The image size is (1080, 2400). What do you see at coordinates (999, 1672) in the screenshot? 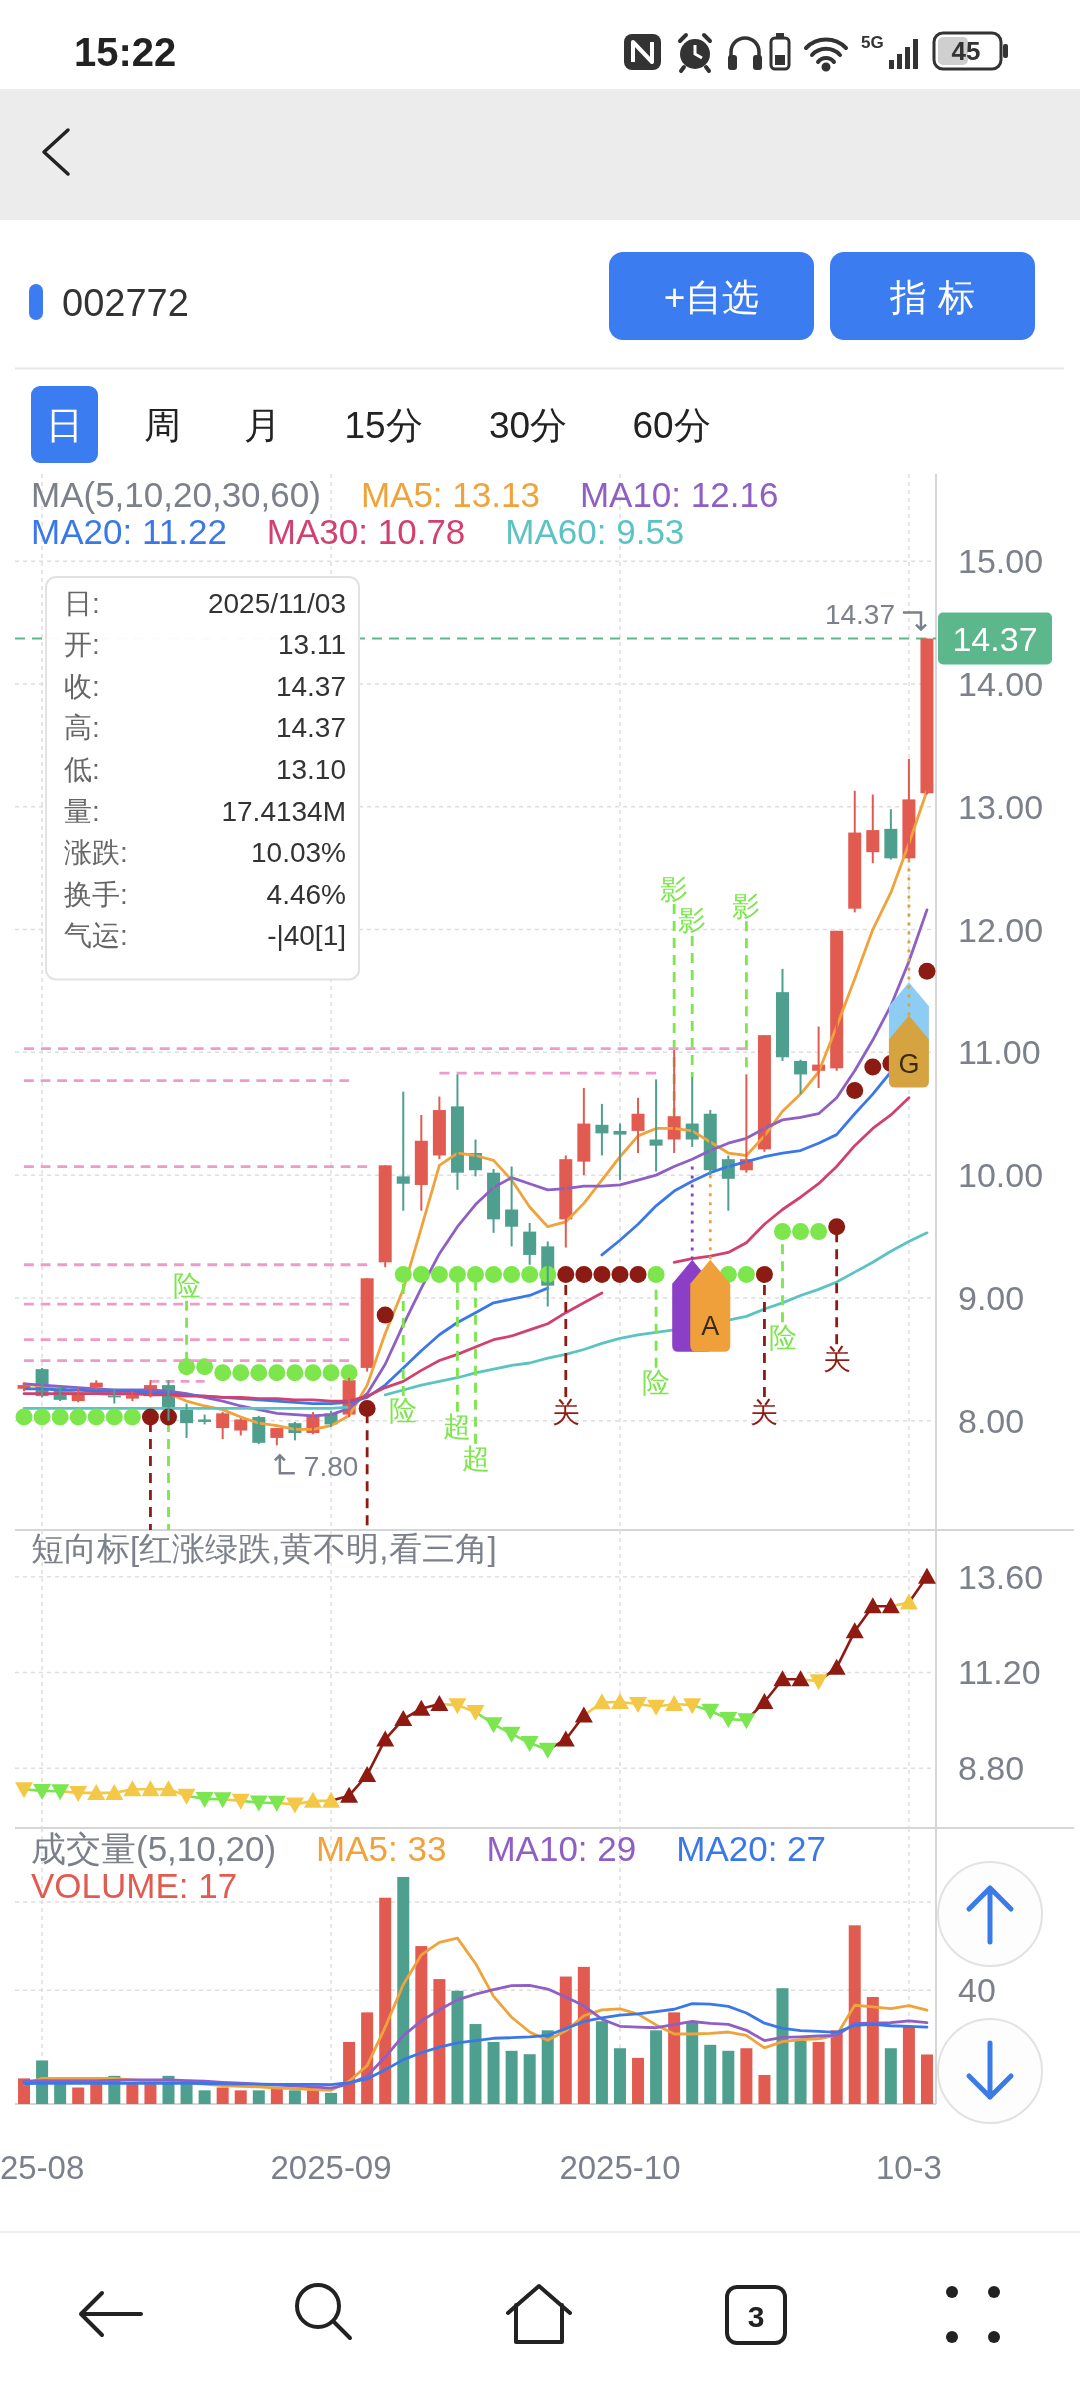
I see `y-tick-label: 11.20` at bounding box center [999, 1672].